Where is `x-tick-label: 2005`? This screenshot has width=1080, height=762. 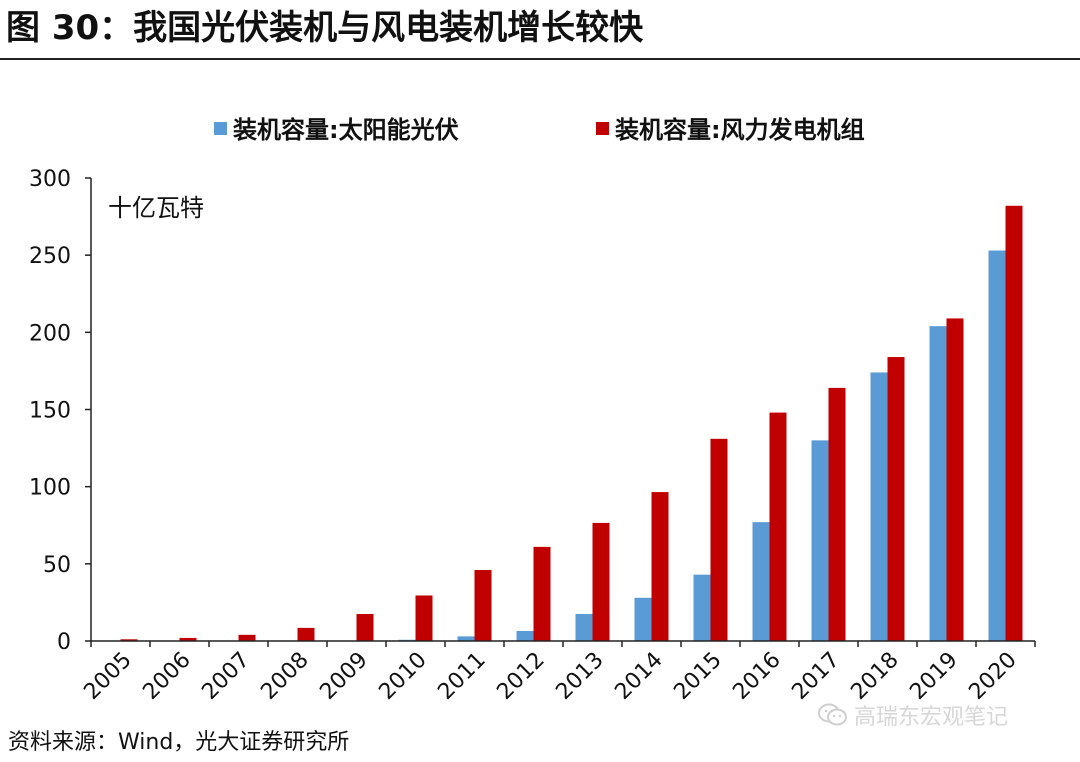
x-tick-label: 2005 is located at coordinates (107, 676).